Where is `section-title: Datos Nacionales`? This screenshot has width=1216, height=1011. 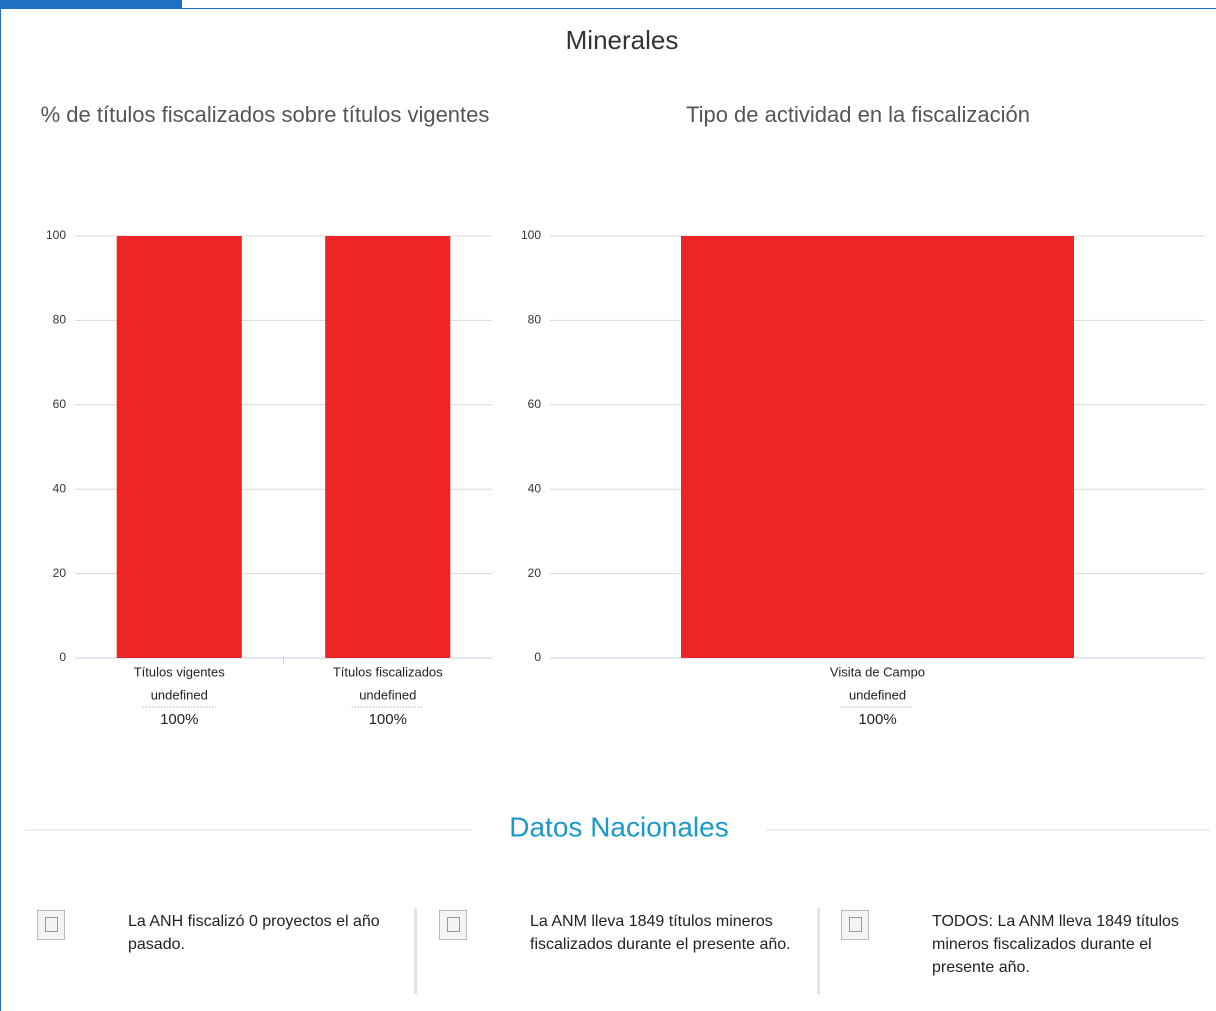 section-title: Datos Nacionales is located at coordinates (618, 826).